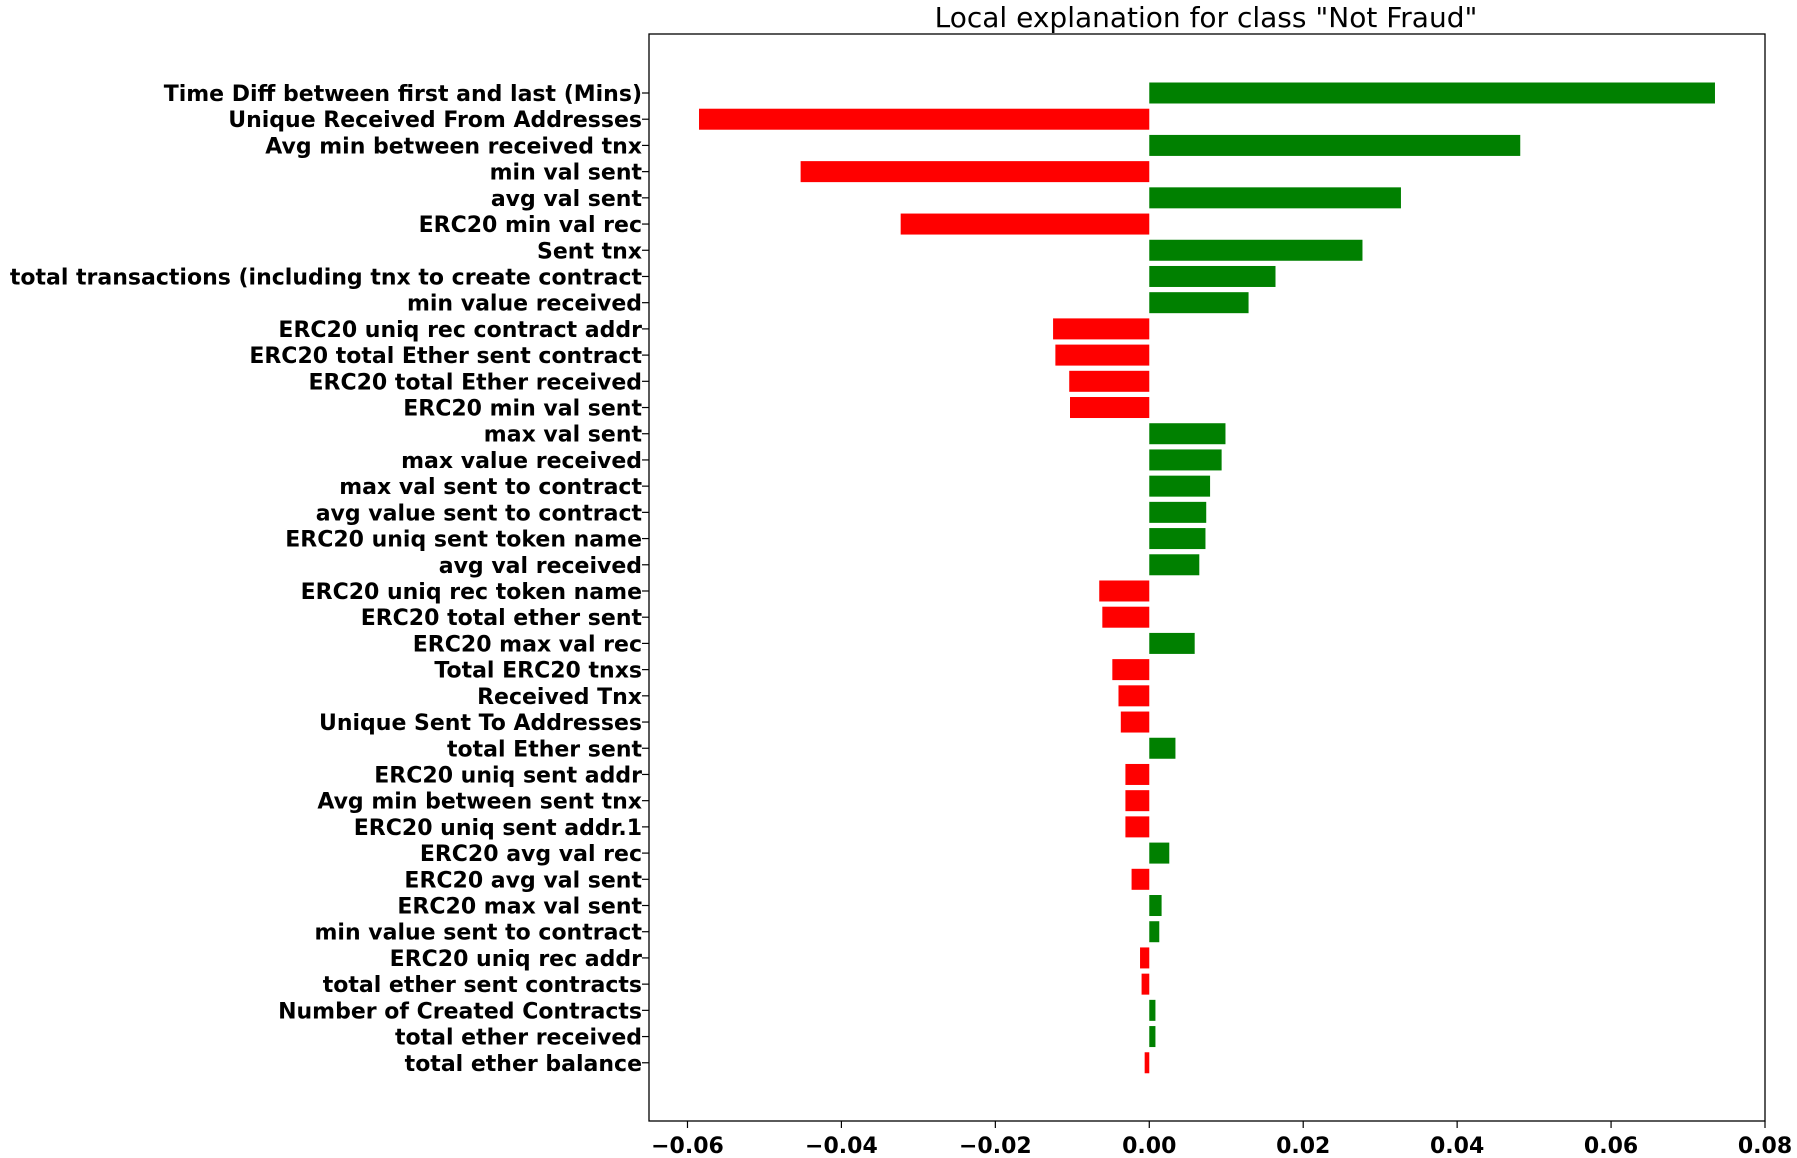 This screenshot has height=1158, width=1797. I want to click on x-tick-label: 0.00, so click(1149, 1144).